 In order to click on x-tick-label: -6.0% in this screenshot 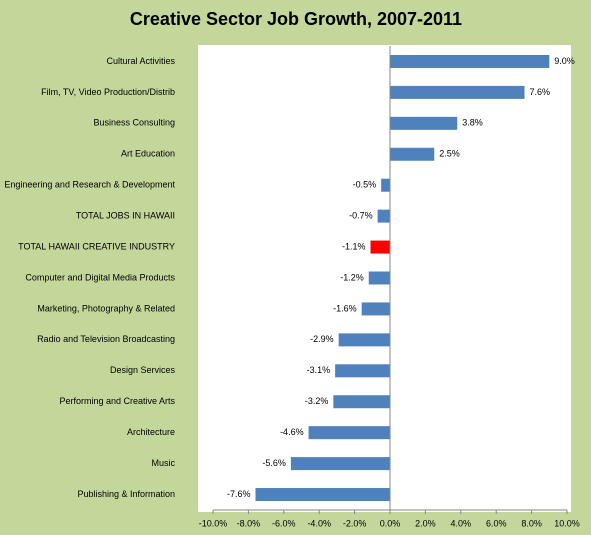, I will do `click(284, 523)`.